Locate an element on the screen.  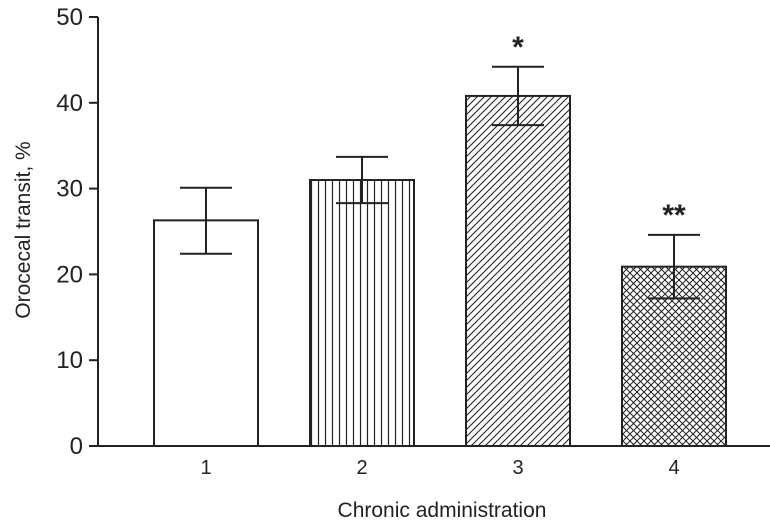
y-ticks: 0 10 20 30 40 50 is located at coordinates (77, 232).